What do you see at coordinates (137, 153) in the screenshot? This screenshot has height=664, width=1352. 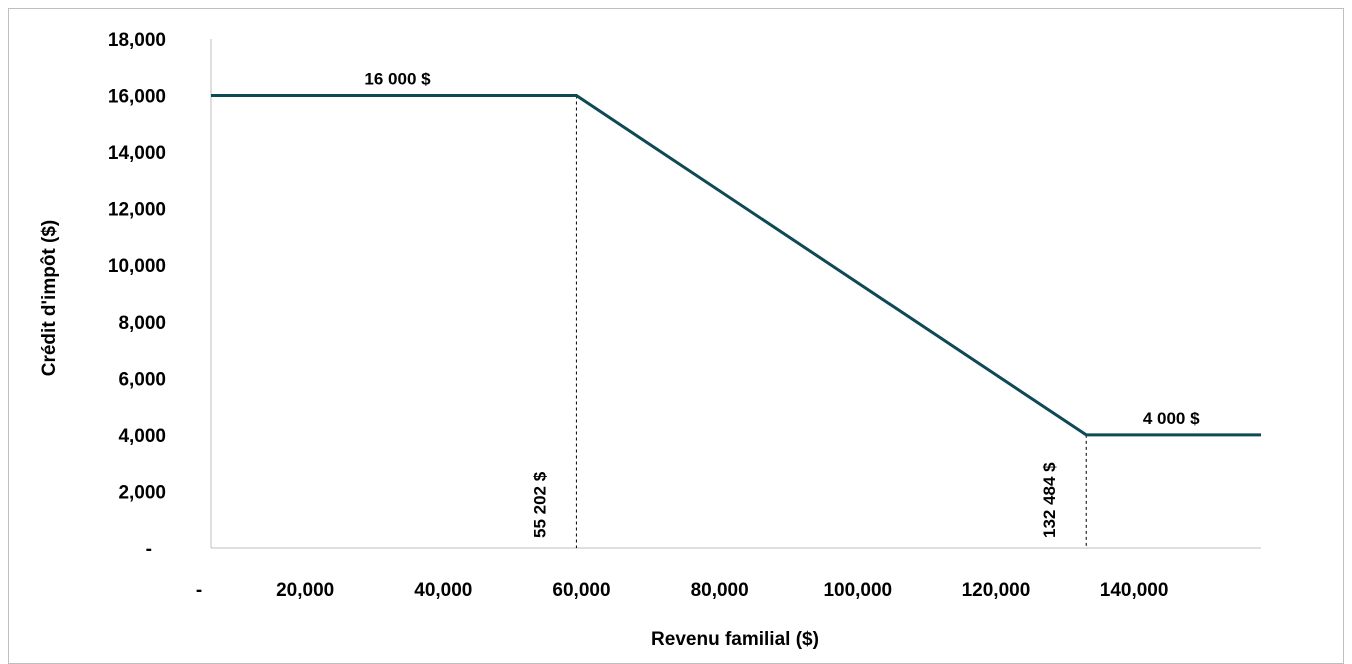 I see `y-tick-label: 14,000` at bounding box center [137, 153].